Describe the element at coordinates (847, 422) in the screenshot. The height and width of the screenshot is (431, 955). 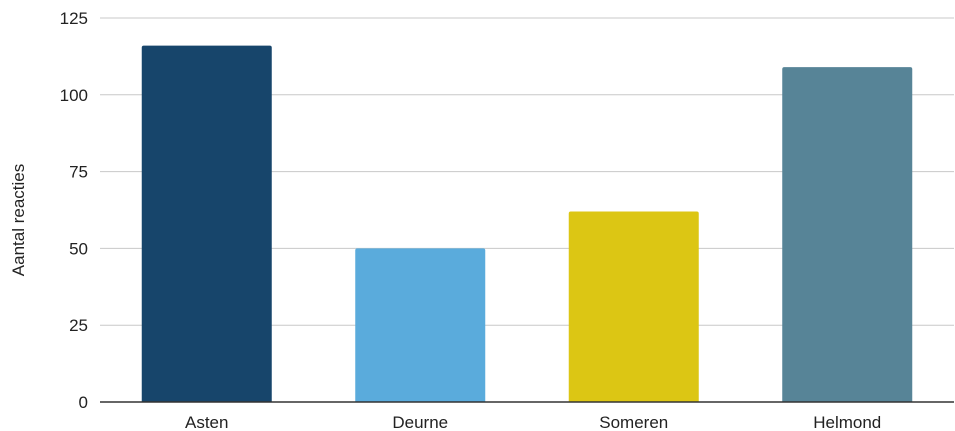
I see `x-tick-label: Helmond` at that location.